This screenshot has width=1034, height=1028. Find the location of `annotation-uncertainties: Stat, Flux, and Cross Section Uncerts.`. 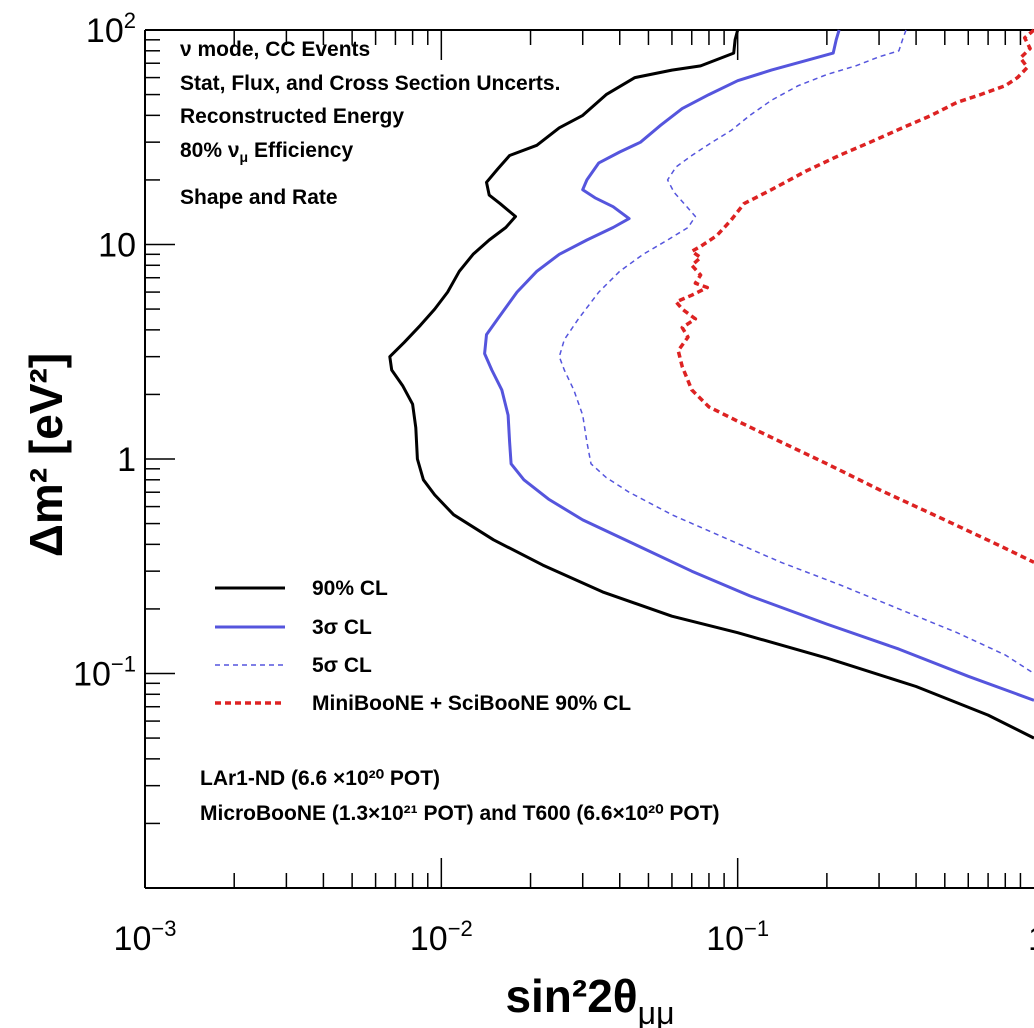

annotation-uncertainties: Stat, Flux, and Cross Section Uncerts. is located at coordinates (370, 83).